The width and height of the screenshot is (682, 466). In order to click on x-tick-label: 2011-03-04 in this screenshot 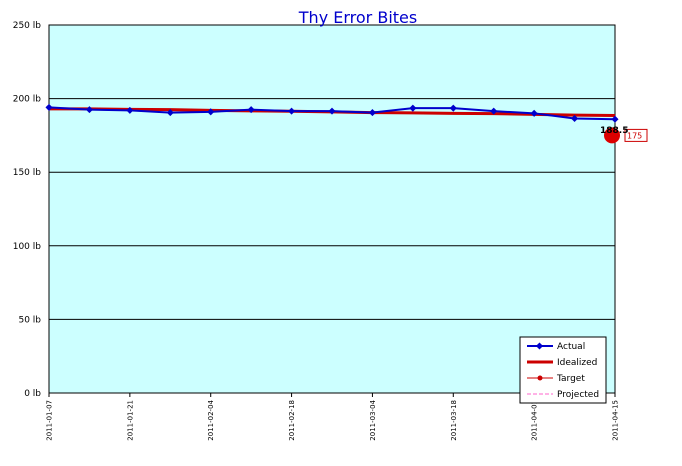, I will do `click(373, 419)`.